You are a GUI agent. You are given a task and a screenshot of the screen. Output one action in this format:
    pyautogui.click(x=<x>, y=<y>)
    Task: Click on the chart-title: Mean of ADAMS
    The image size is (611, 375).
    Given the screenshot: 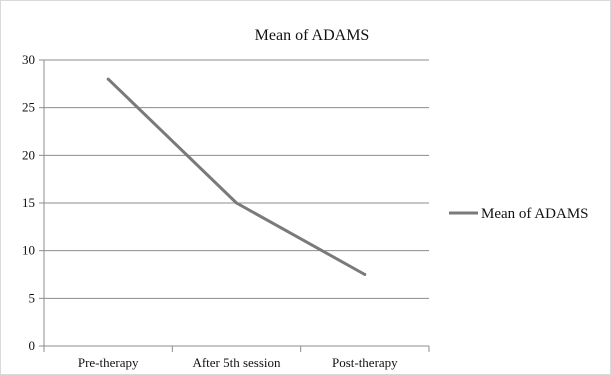 What is the action you would take?
    pyautogui.click(x=312, y=35)
    